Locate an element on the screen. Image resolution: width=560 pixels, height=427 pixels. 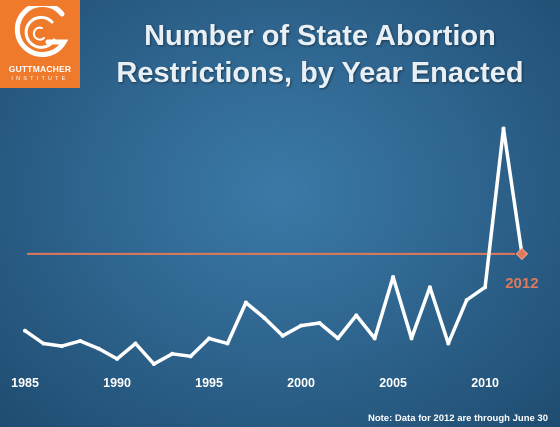
chart-title-line-1: Number of State Abortion is located at coordinates (320, 36).